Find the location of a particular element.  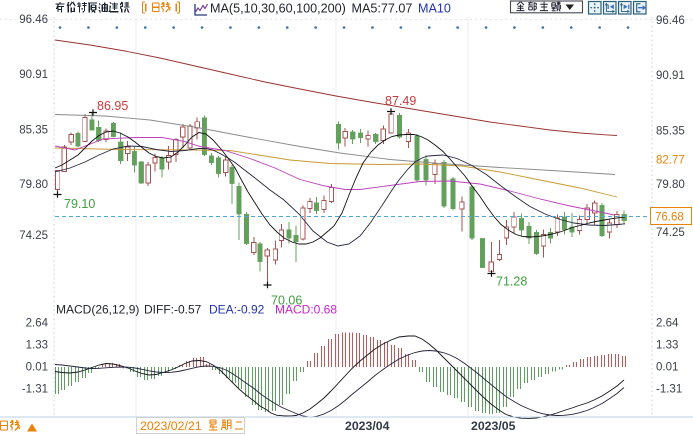

svg-text: 2023/02/21 is located at coordinates (171, 426).